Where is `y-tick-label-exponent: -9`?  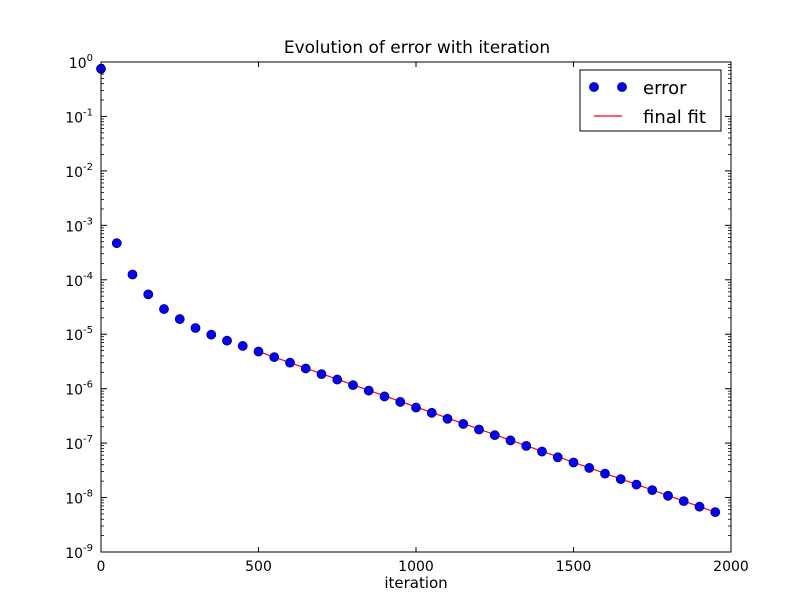 y-tick-label-exponent: -9 is located at coordinates (88, 548).